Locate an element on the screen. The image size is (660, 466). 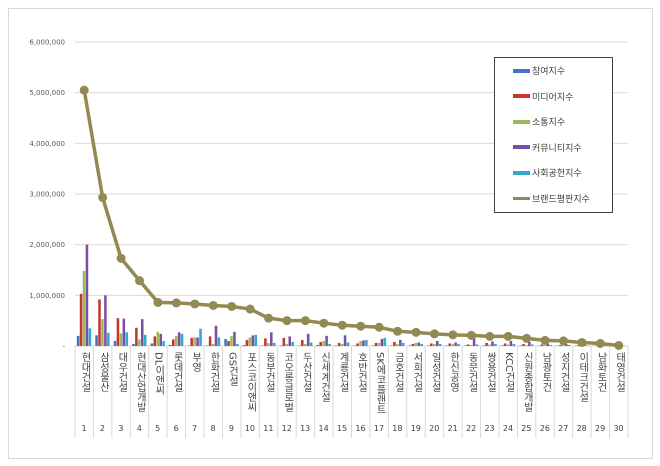
bar-미디어지수-24 is located at coordinates (505, 344).